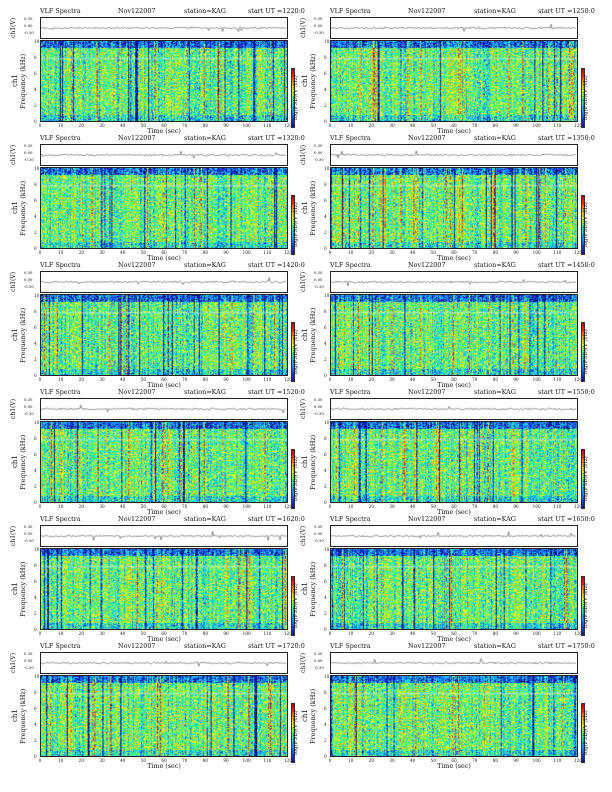 This screenshot has width=612, height=792. Describe the element at coordinates (330, 125) in the screenshot. I see `time-tick-label: 0` at that location.